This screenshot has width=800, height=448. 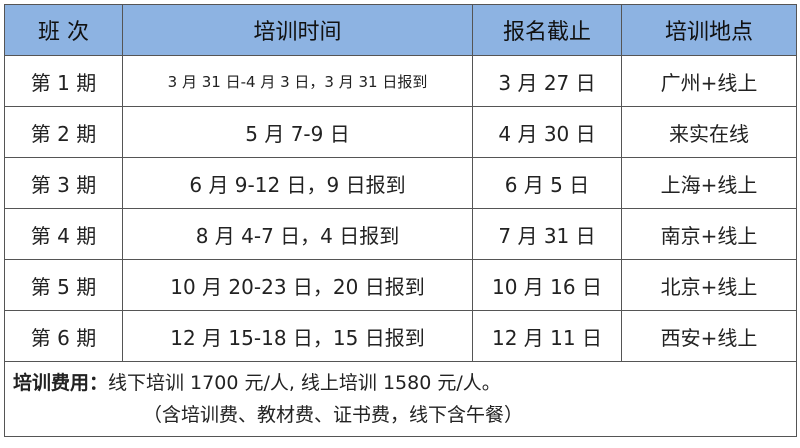 I want to click on session-cell: 第 1 期, so click(x=63, y=81).